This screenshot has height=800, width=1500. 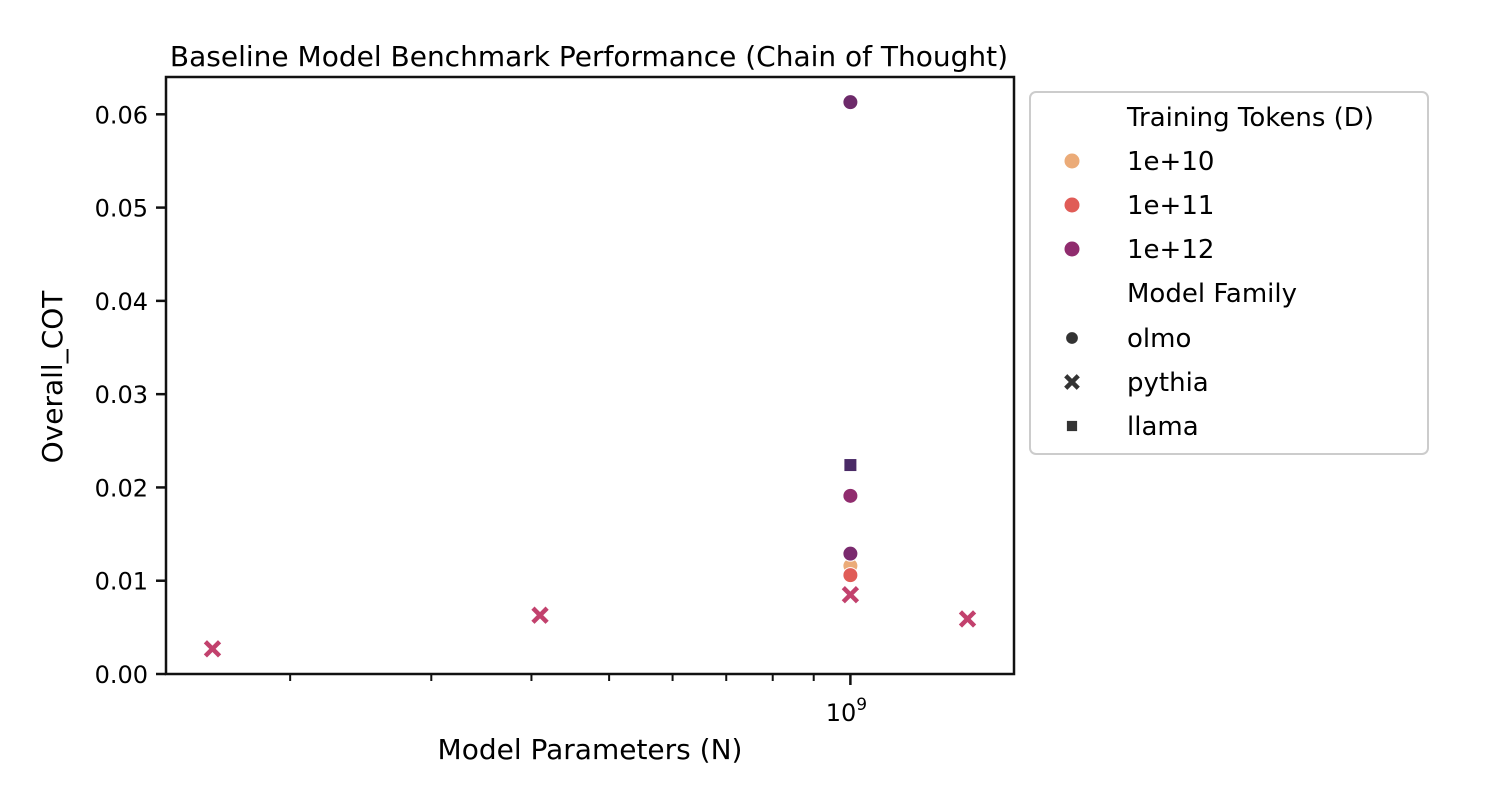 I want to click on legend-hue-title: Training Tokens (D), so click(x=1250, y=118).